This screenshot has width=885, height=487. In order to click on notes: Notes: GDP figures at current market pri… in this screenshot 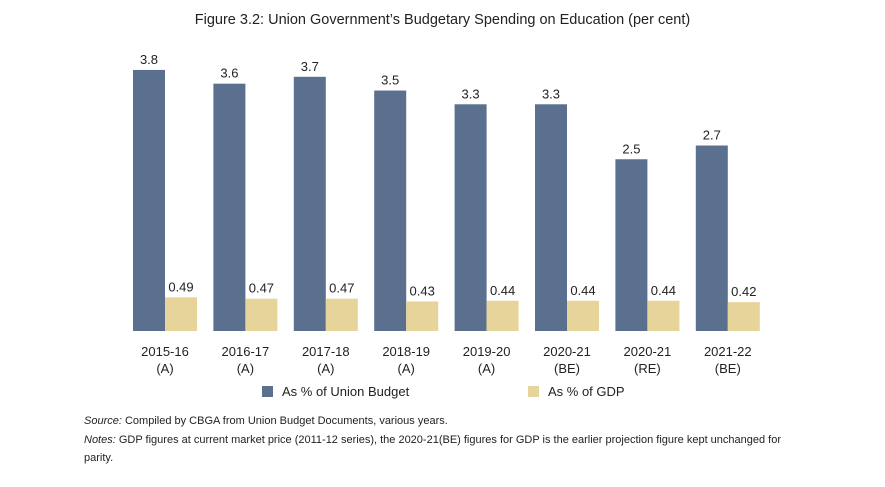, I will do `click(444, 449)`.